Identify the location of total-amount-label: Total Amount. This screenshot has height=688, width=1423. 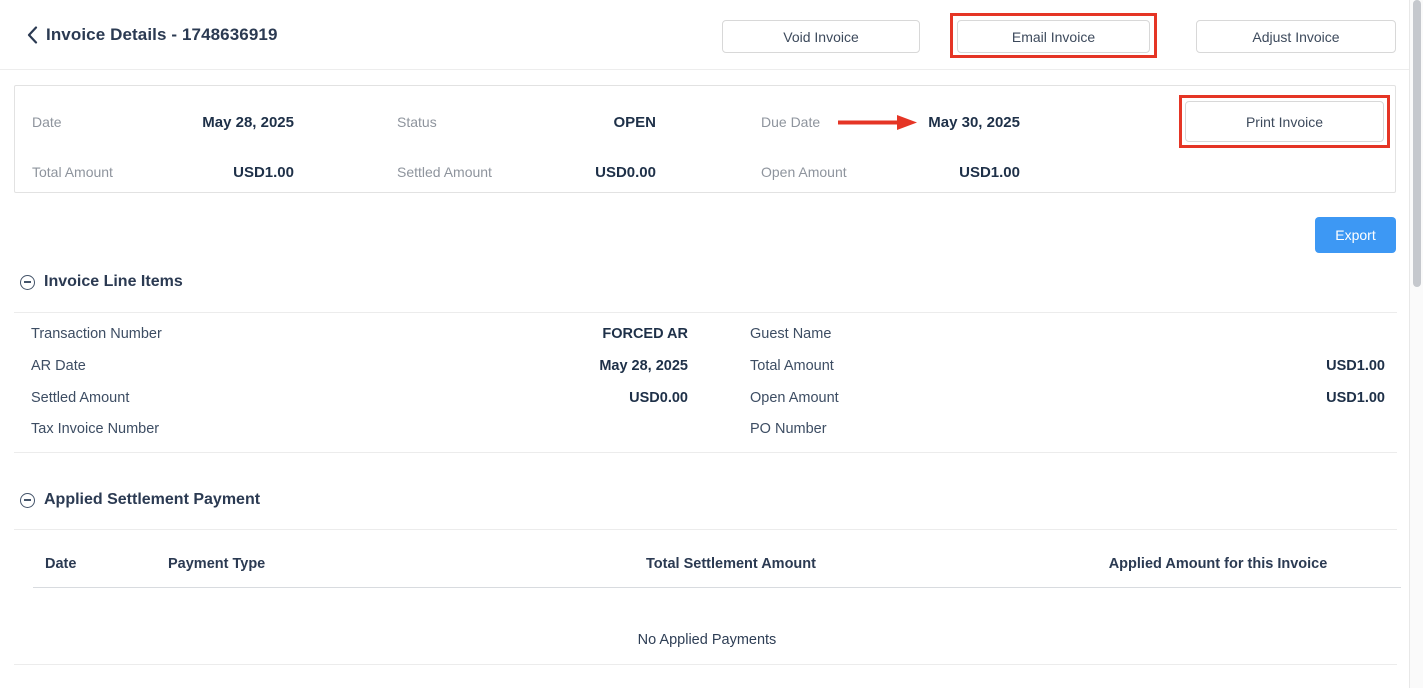
(72, 172).